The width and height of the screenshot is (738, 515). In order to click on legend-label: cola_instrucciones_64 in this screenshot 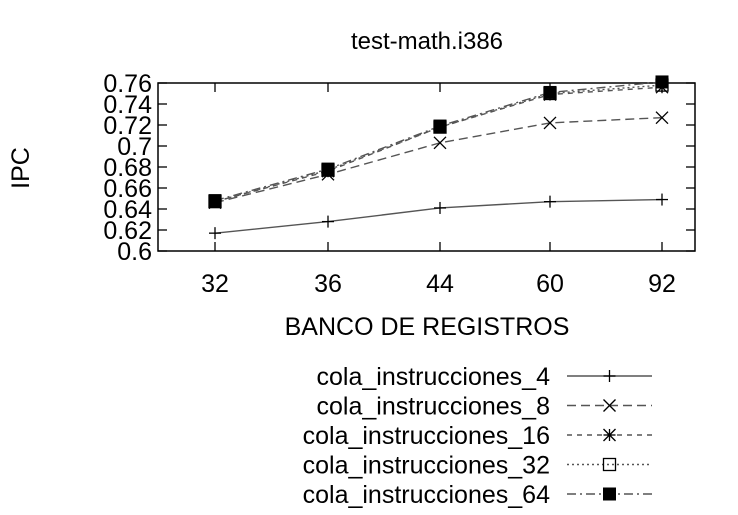, I will do `click(426, 495)`.